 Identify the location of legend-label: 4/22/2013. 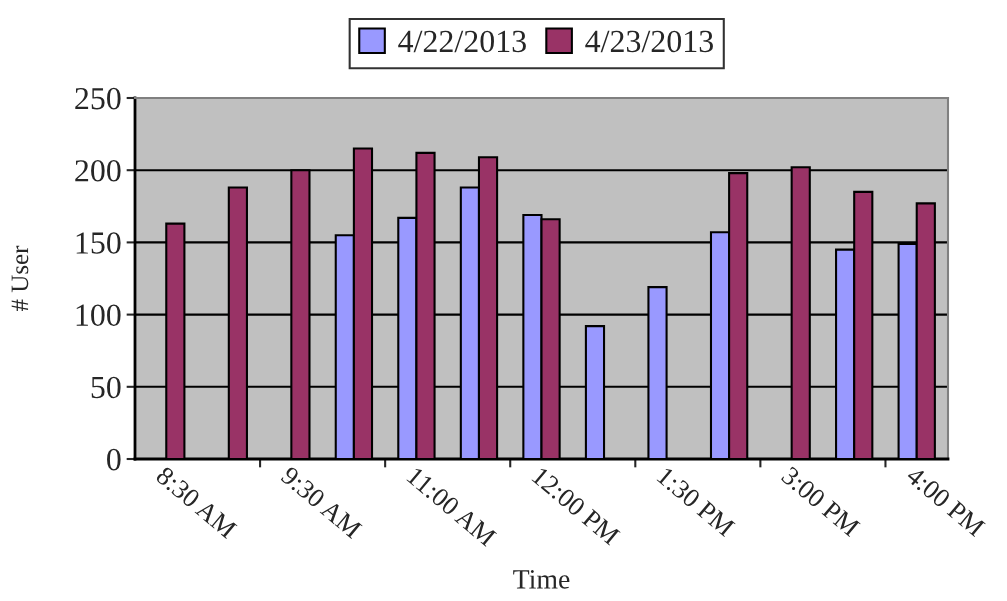
(462, 41).